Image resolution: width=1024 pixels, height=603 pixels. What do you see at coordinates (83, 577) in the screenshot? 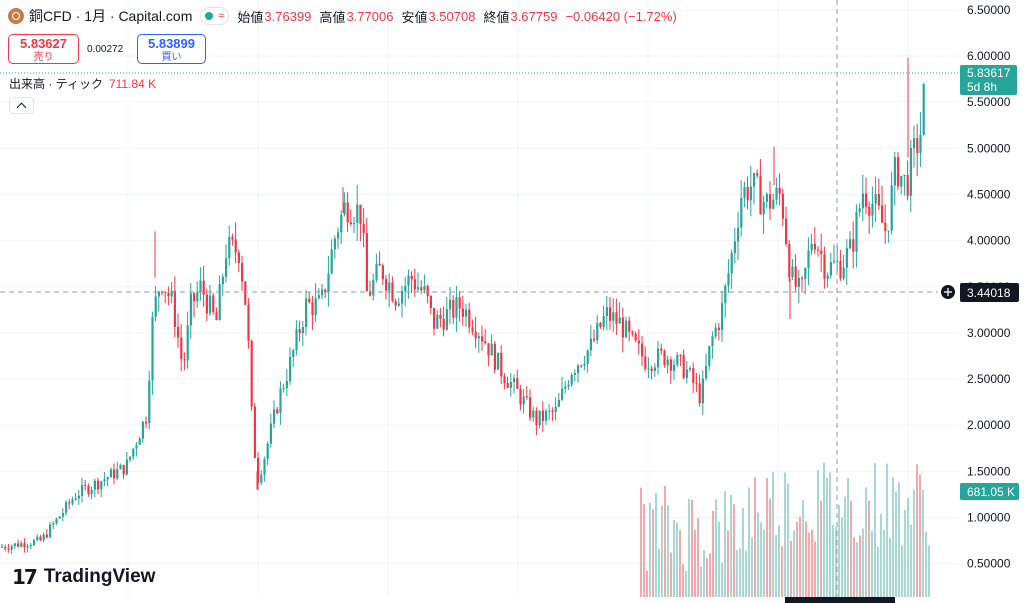
I see `tradingview-logo: 17 TradingView` at bounding box center [83, 577].